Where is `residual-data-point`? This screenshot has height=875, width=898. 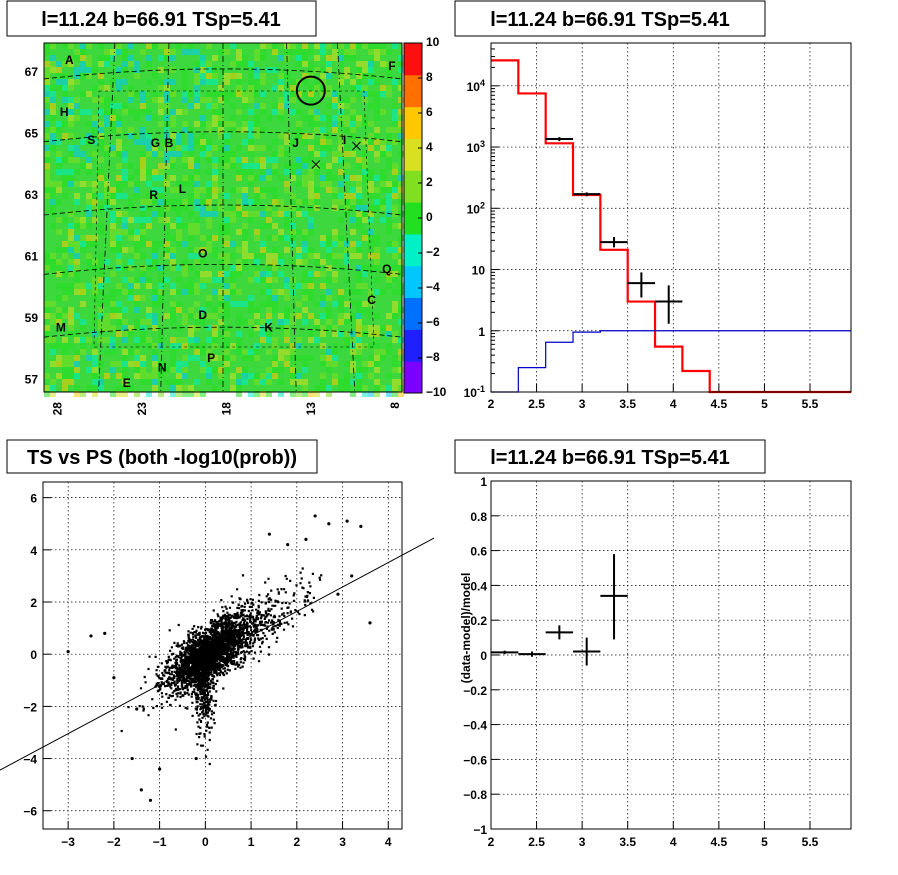 residual-data-point is located at coordinates (505, 652).